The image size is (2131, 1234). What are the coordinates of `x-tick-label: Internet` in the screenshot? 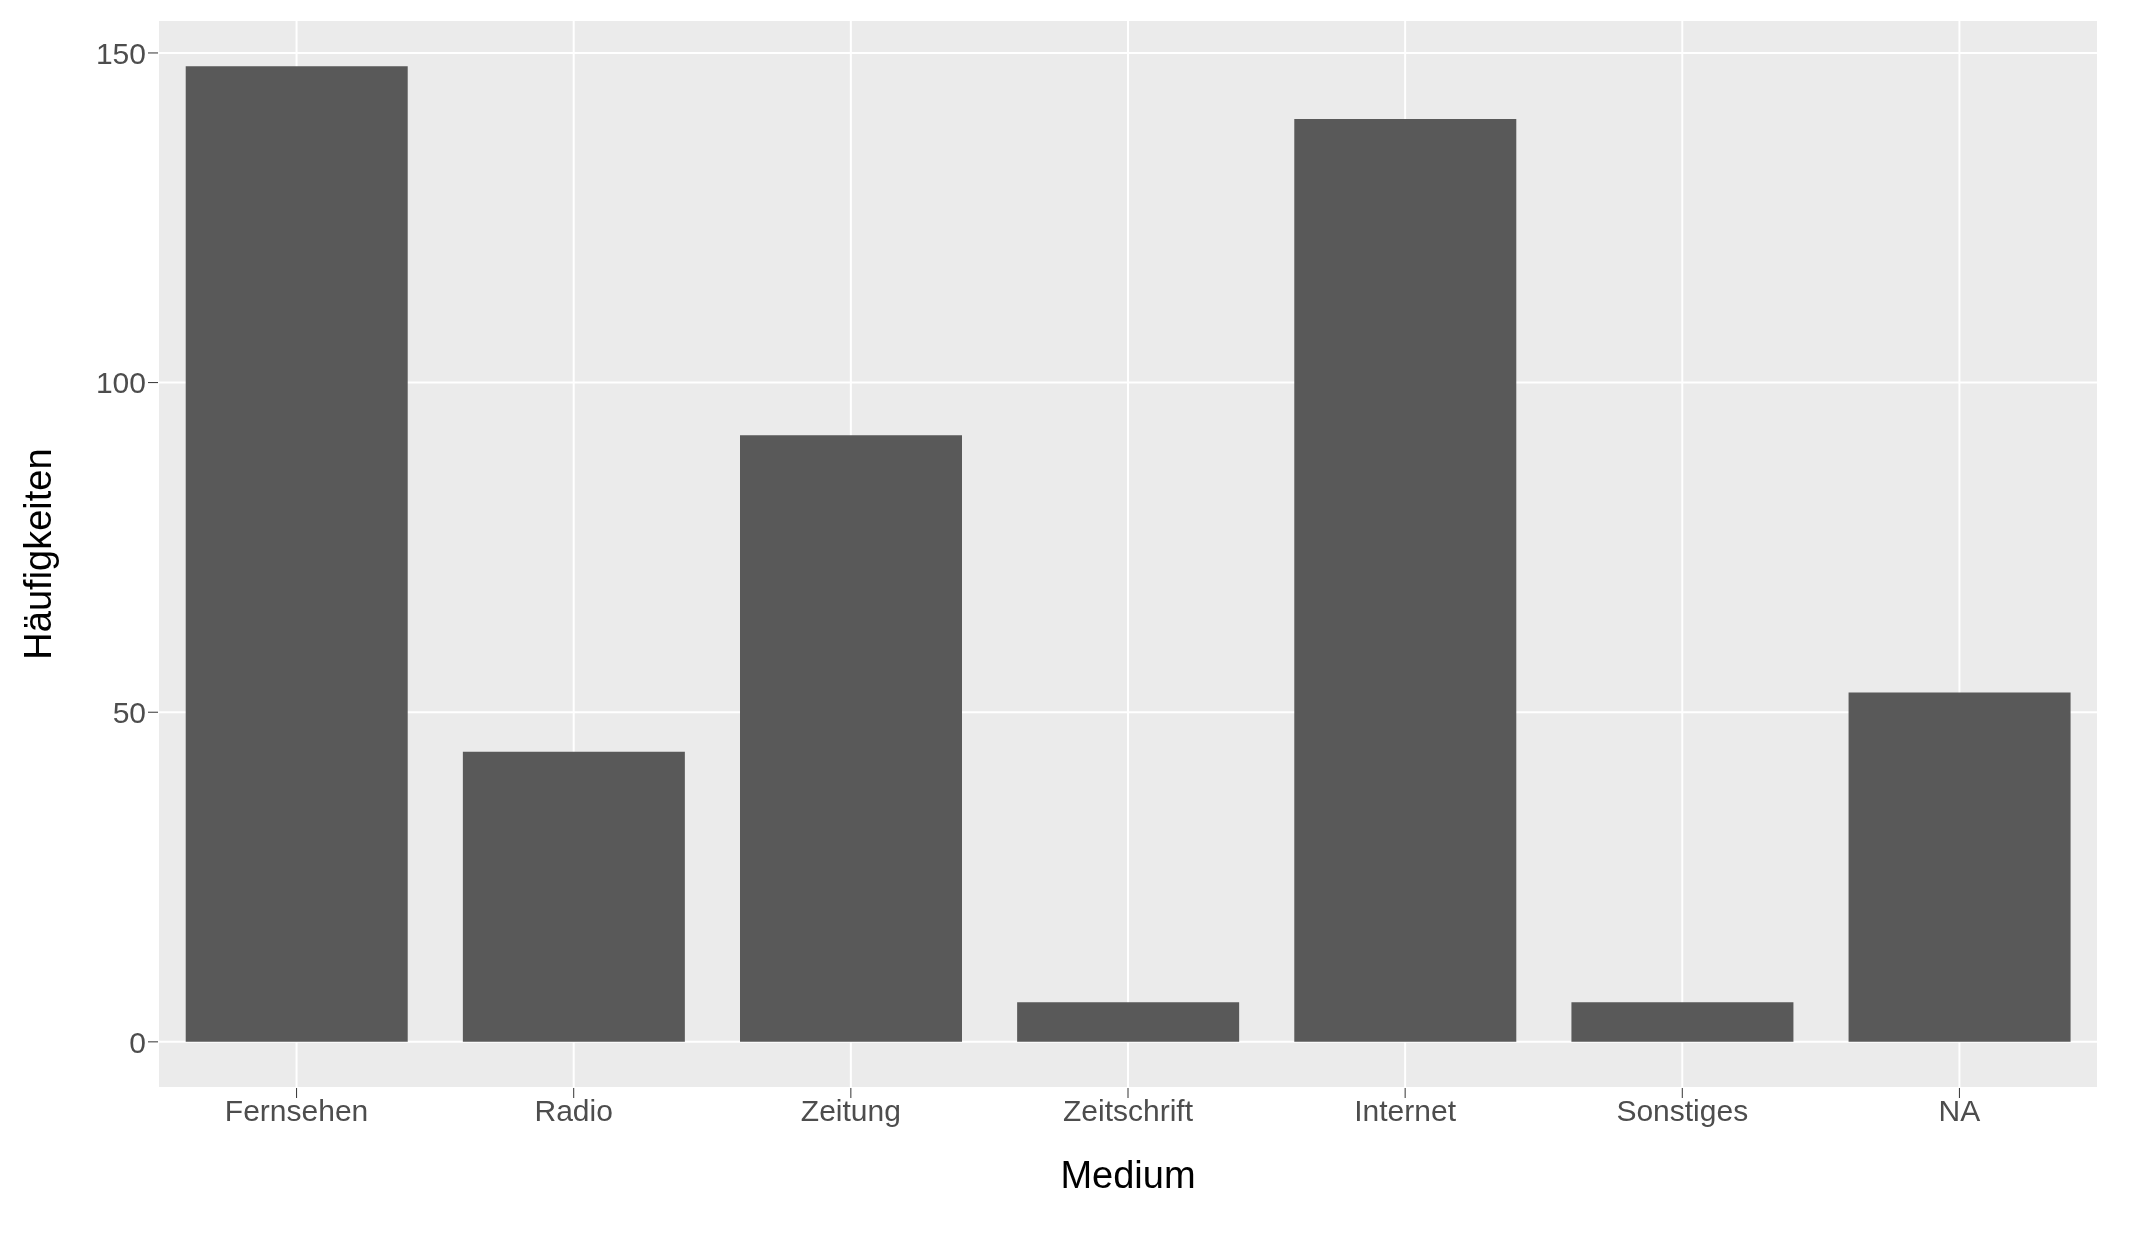 It's located at (1405, 1111).